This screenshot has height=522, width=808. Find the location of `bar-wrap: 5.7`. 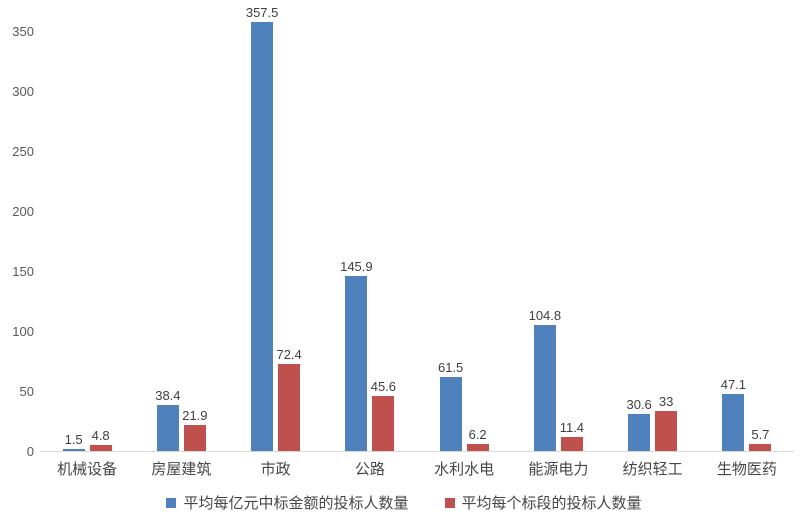

bar-wrap: 5.7 is located at coordinates (760, 439).